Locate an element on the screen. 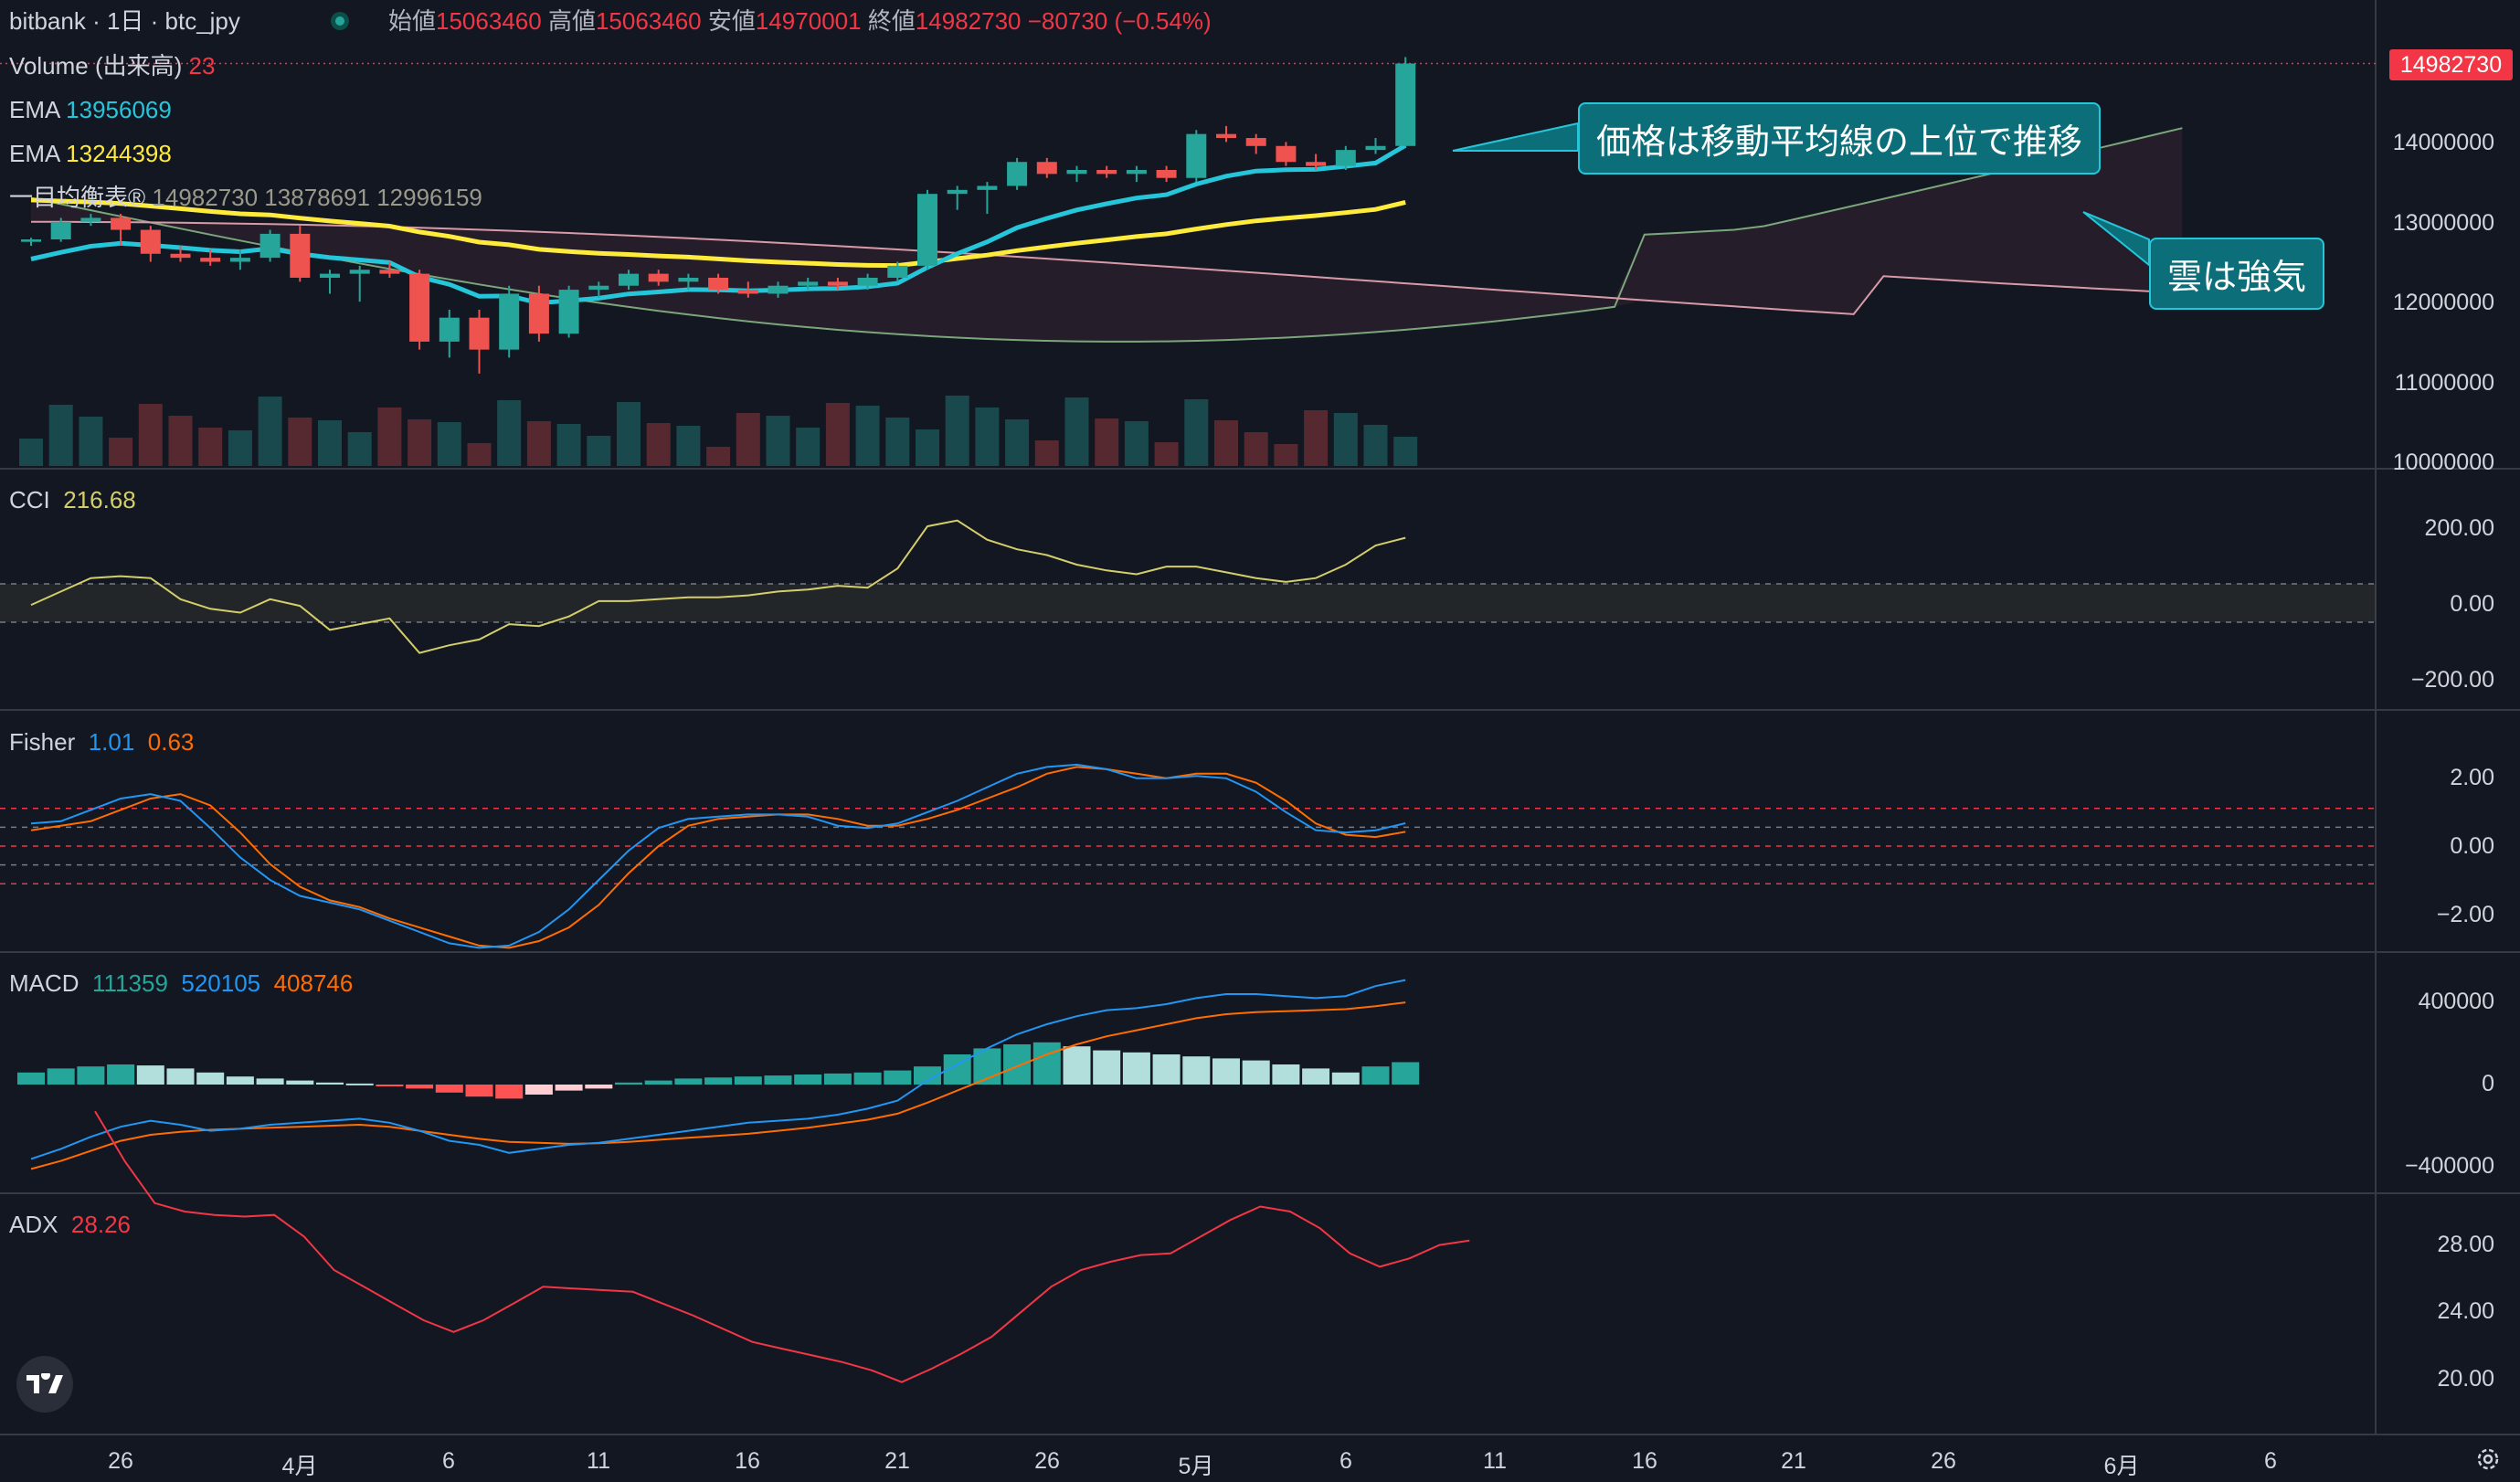 The height and width of the screenshot is (1482, 2520). adx-legend: ADX 28.26 is located at coordinates (70, 1224).